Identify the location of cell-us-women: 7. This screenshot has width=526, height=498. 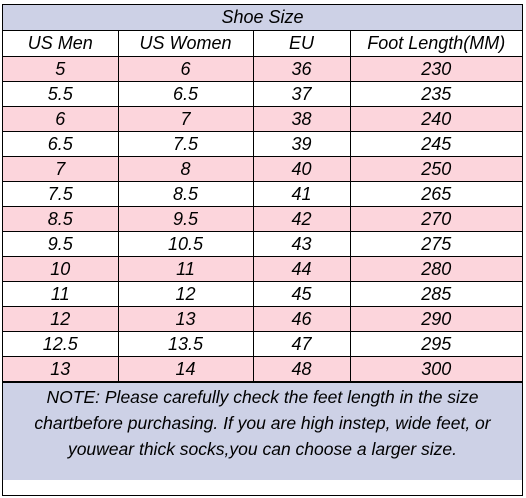
(185, 118).